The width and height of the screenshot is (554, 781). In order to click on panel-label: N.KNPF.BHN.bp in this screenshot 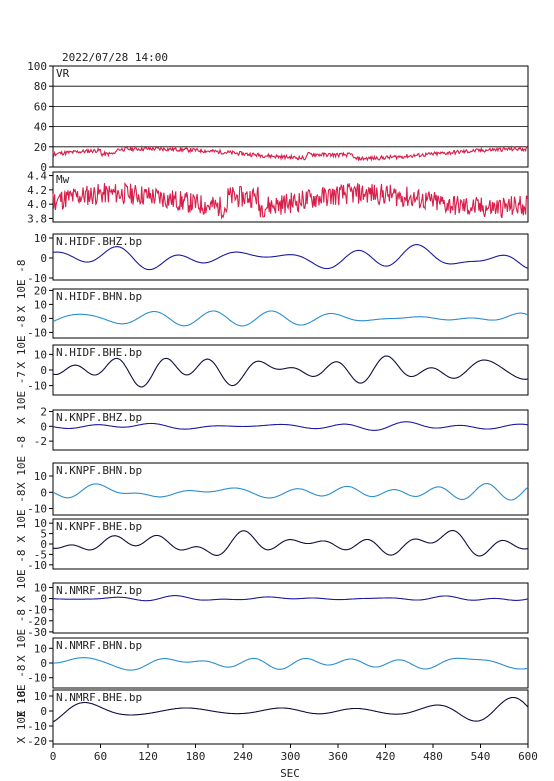, I will do `click(99, 470)`.